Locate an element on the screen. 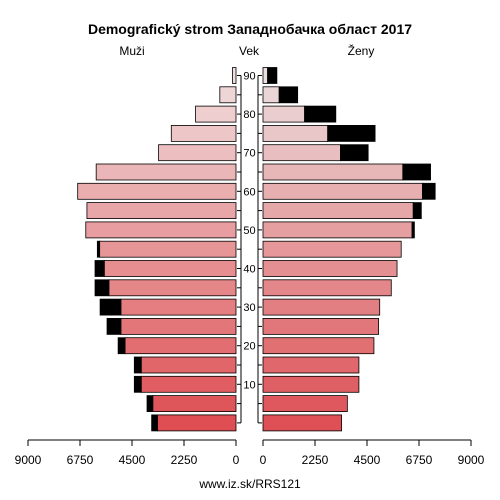  female-label: Ženy is located at coordinates (361, 50).